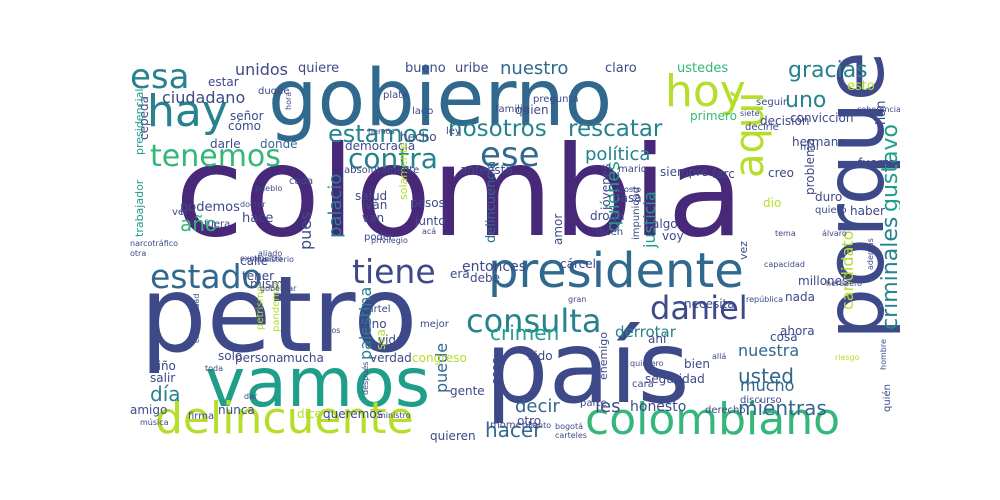  What do you see at coordinates (485, 278) in the screenshot?
I see `cloud-word: debe` at bounding box center [485, 278].